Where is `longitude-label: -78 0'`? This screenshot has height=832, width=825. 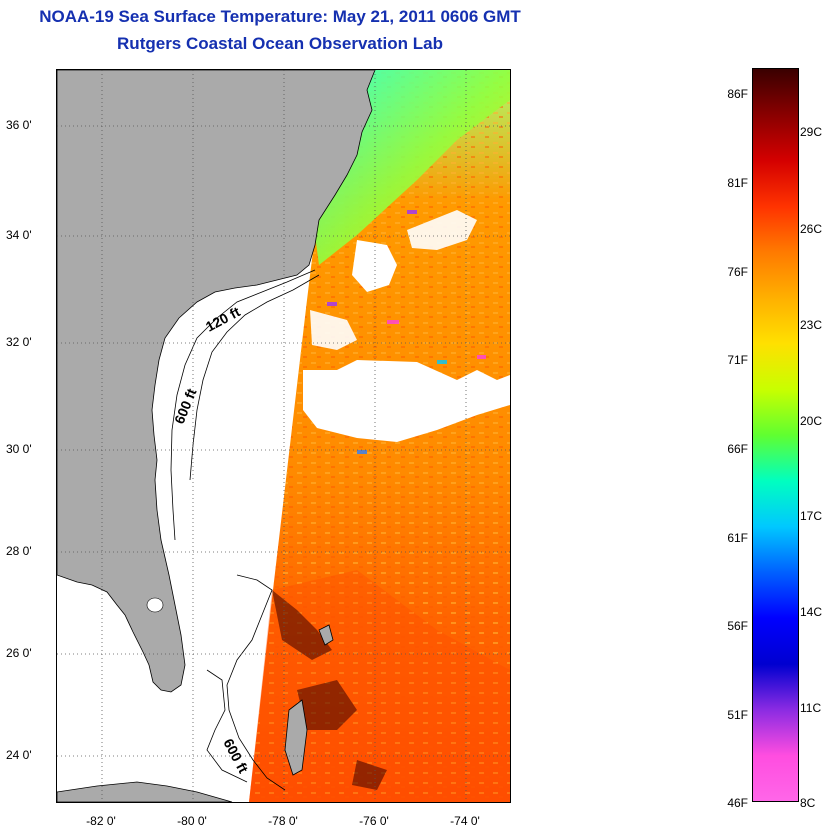
longitude-label: -78 0' is located at coordinates (283, 821).